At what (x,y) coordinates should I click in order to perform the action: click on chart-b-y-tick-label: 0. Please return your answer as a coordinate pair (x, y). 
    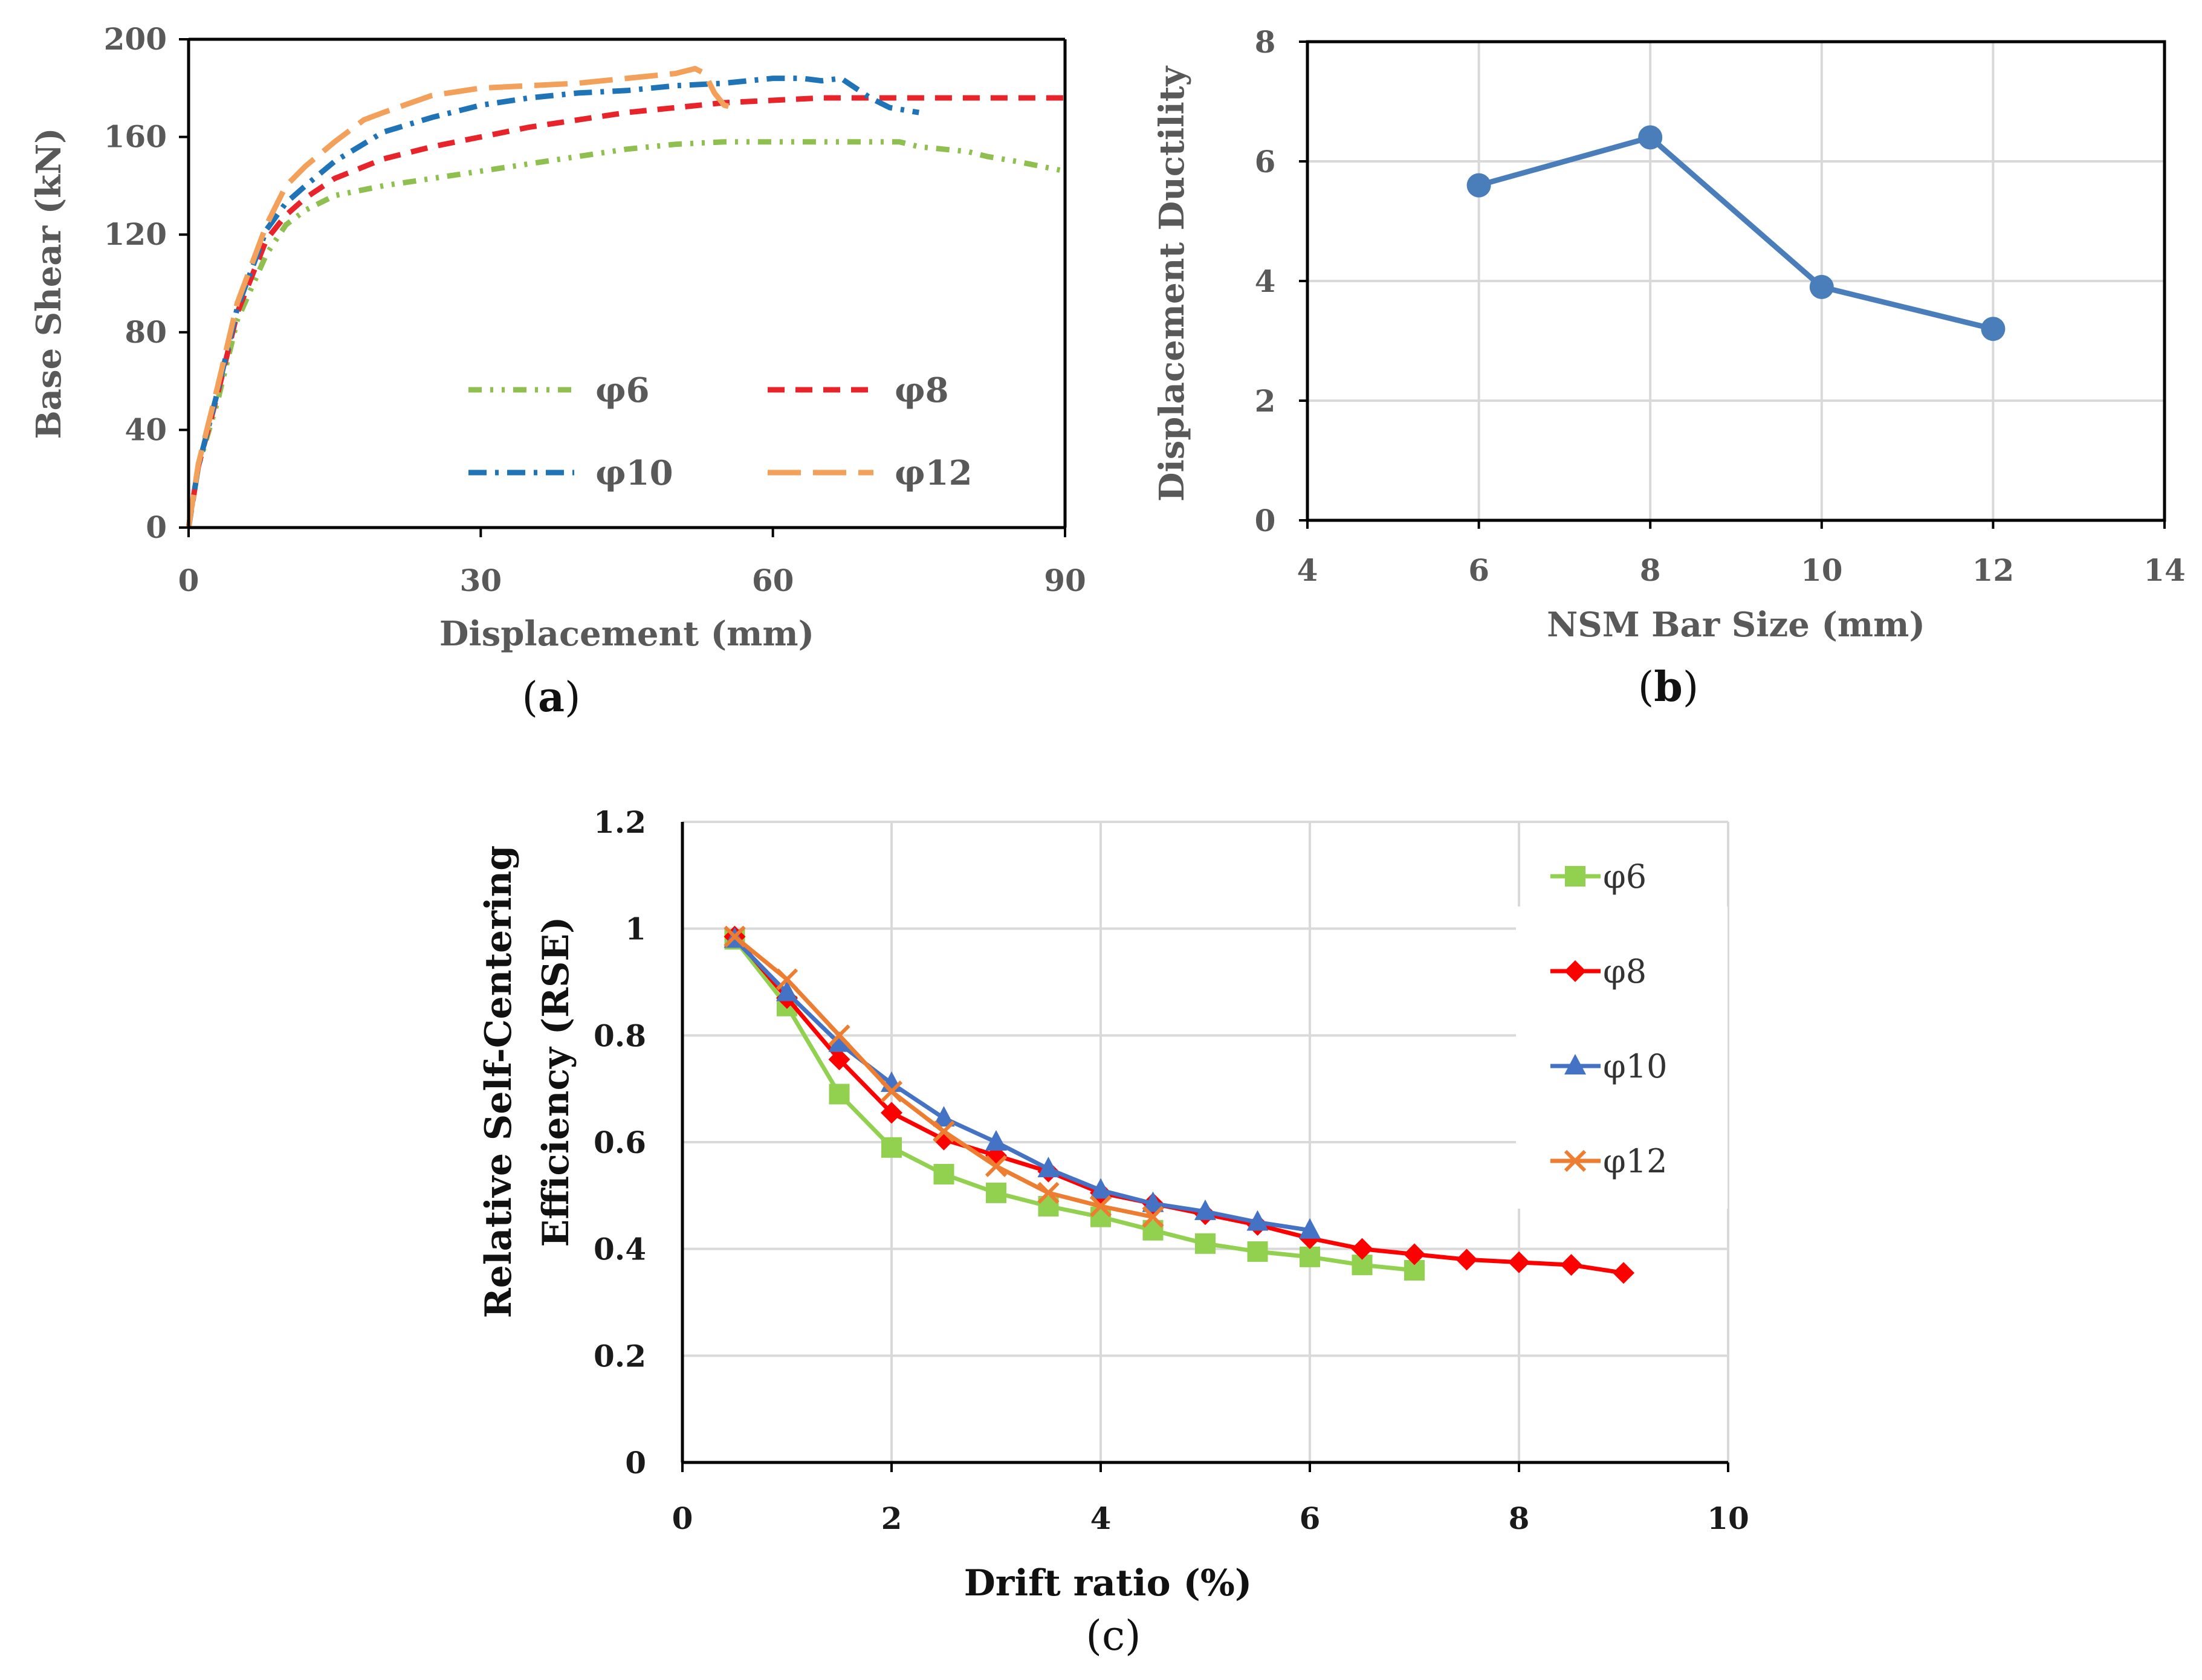
    Looking at the image, I should click on (1265, 520).